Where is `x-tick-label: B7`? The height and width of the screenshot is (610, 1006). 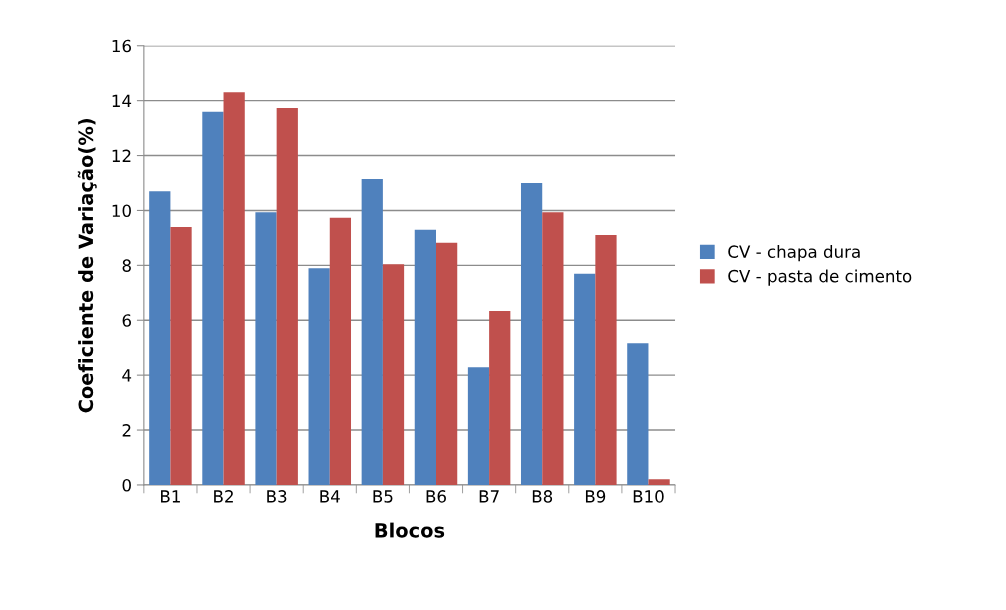
x-tick-label: B7 is located at coordinates (489, 496).